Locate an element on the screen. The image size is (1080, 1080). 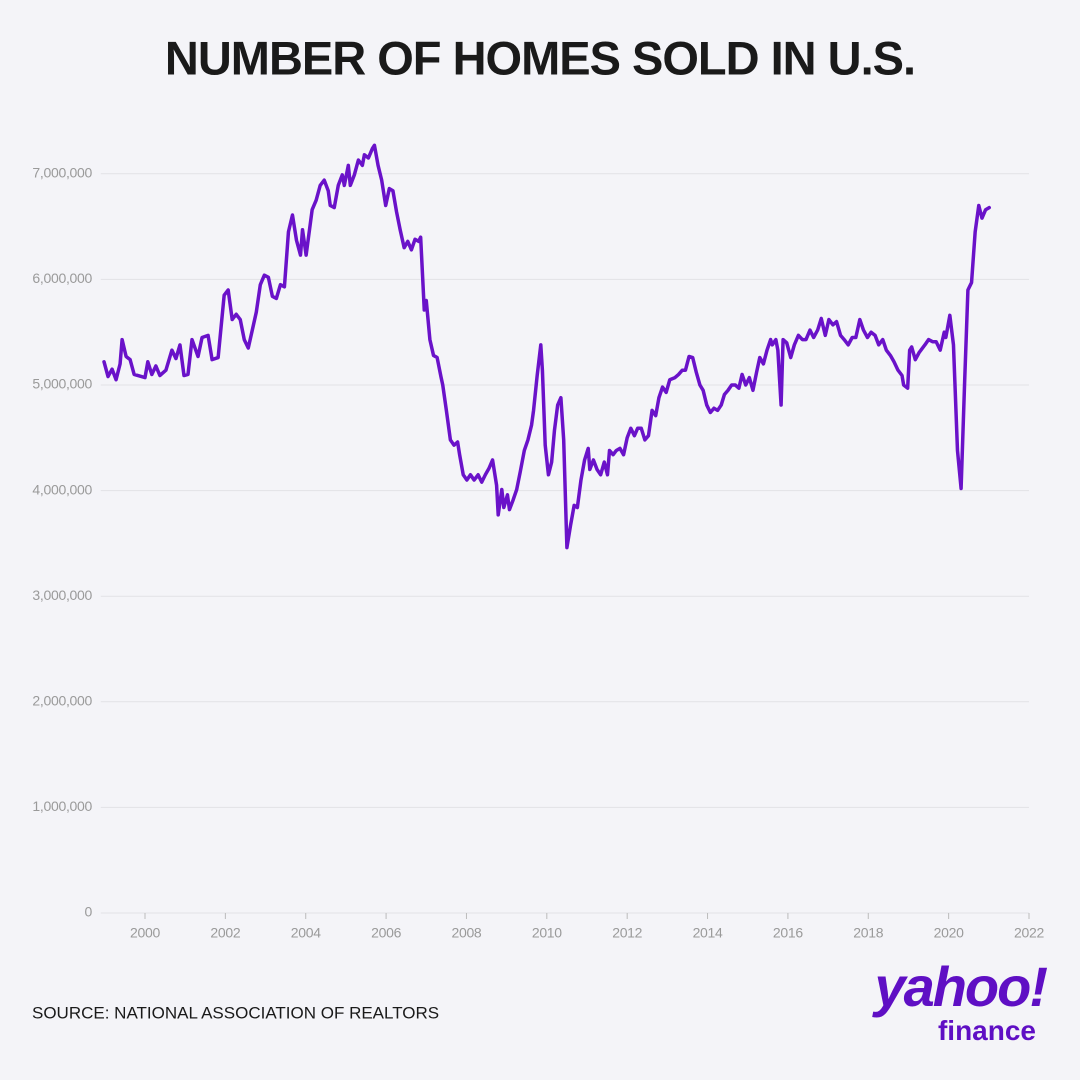
x-tick-label: 2000 is located at coordinates (145, 933).